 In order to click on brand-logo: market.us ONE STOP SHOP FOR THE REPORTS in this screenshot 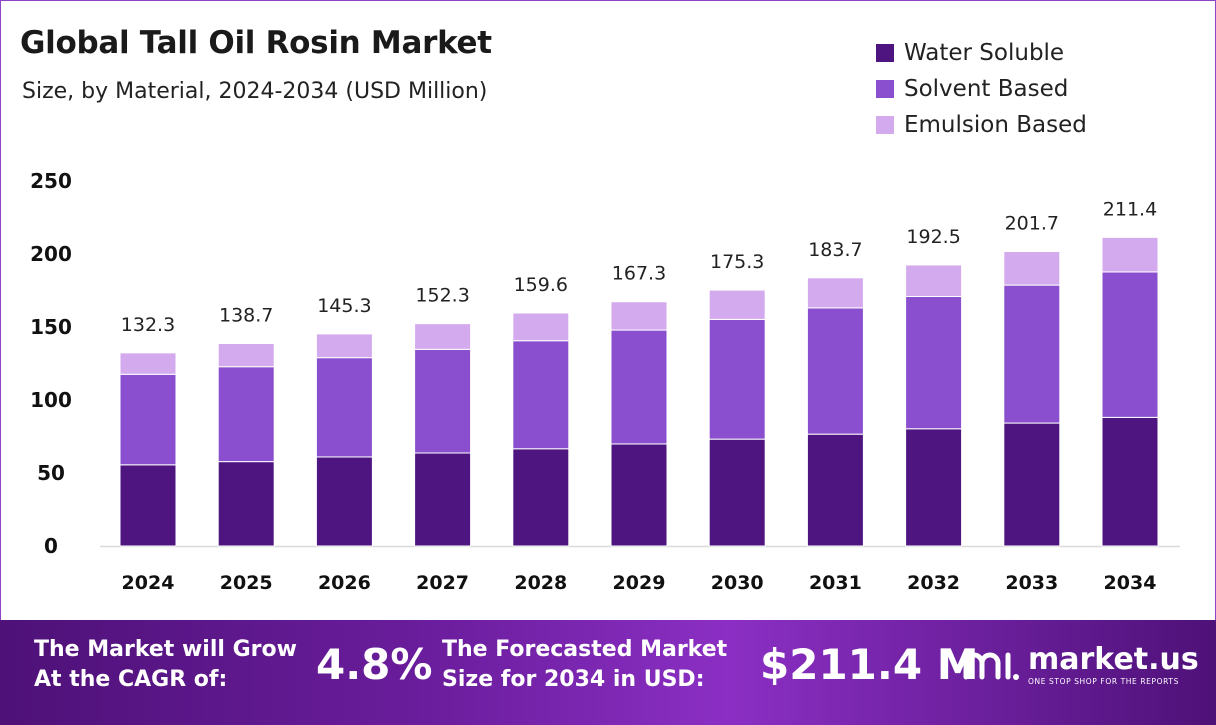, I will do `click(1080, 665)`.